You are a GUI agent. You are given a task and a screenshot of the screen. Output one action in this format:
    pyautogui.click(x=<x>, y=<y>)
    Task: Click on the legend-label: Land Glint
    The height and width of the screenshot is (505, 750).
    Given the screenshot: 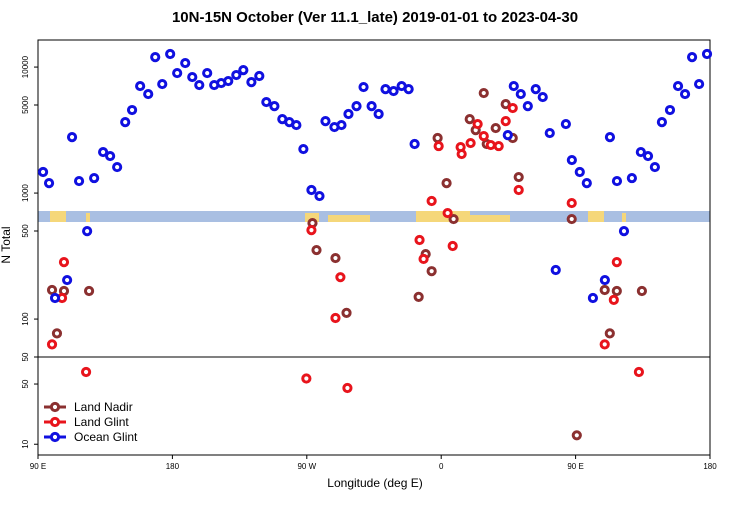 What is the action you would take?
    pyautogui.click(x=101, y=422)
    